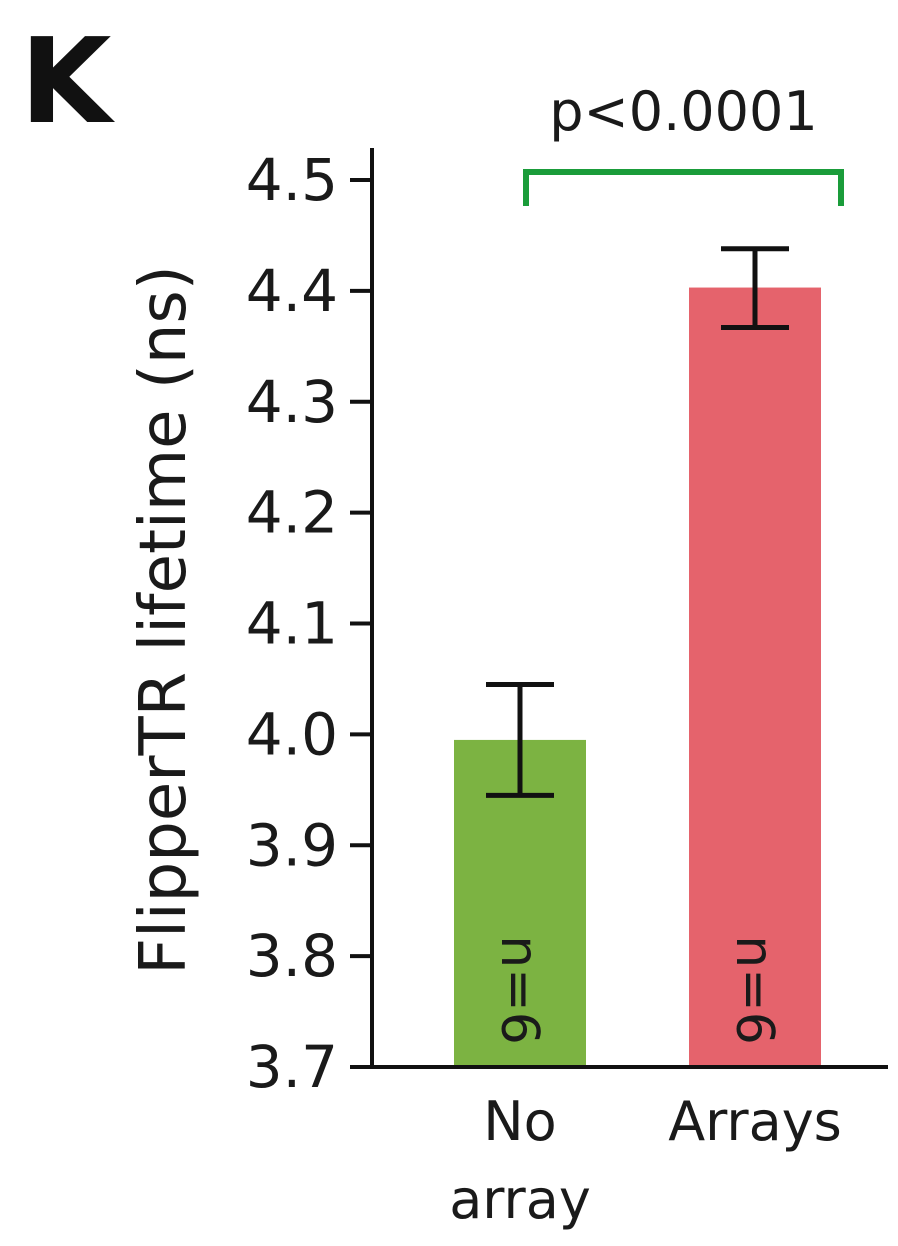  I want to click on y-tick-label: 4.3, so click(292, 402).